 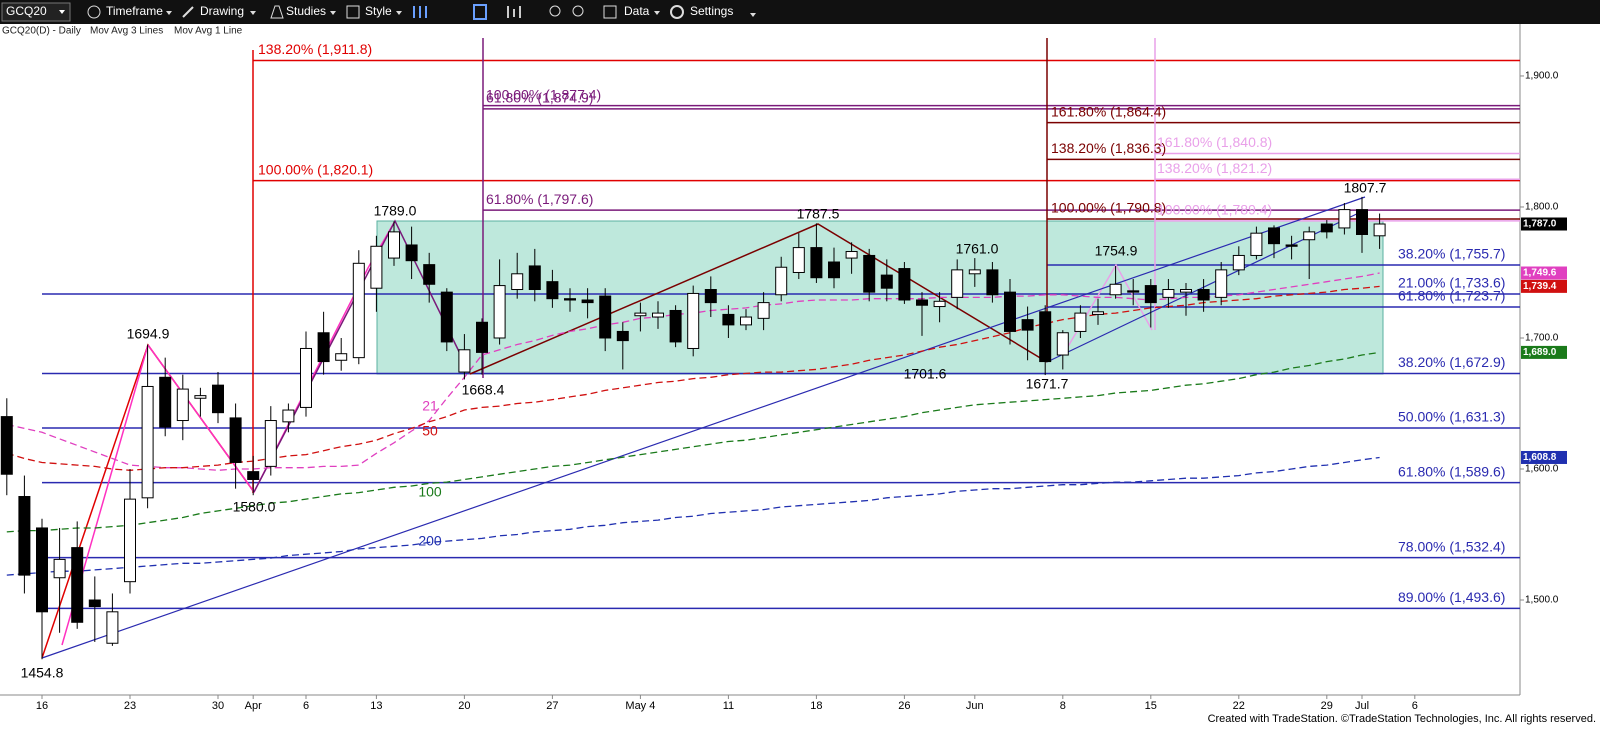 What do you see at coordinates (1540, 457) in the screenshot?
I see `price-box-label: 1,608.8` at bounding box center [1540, 457].